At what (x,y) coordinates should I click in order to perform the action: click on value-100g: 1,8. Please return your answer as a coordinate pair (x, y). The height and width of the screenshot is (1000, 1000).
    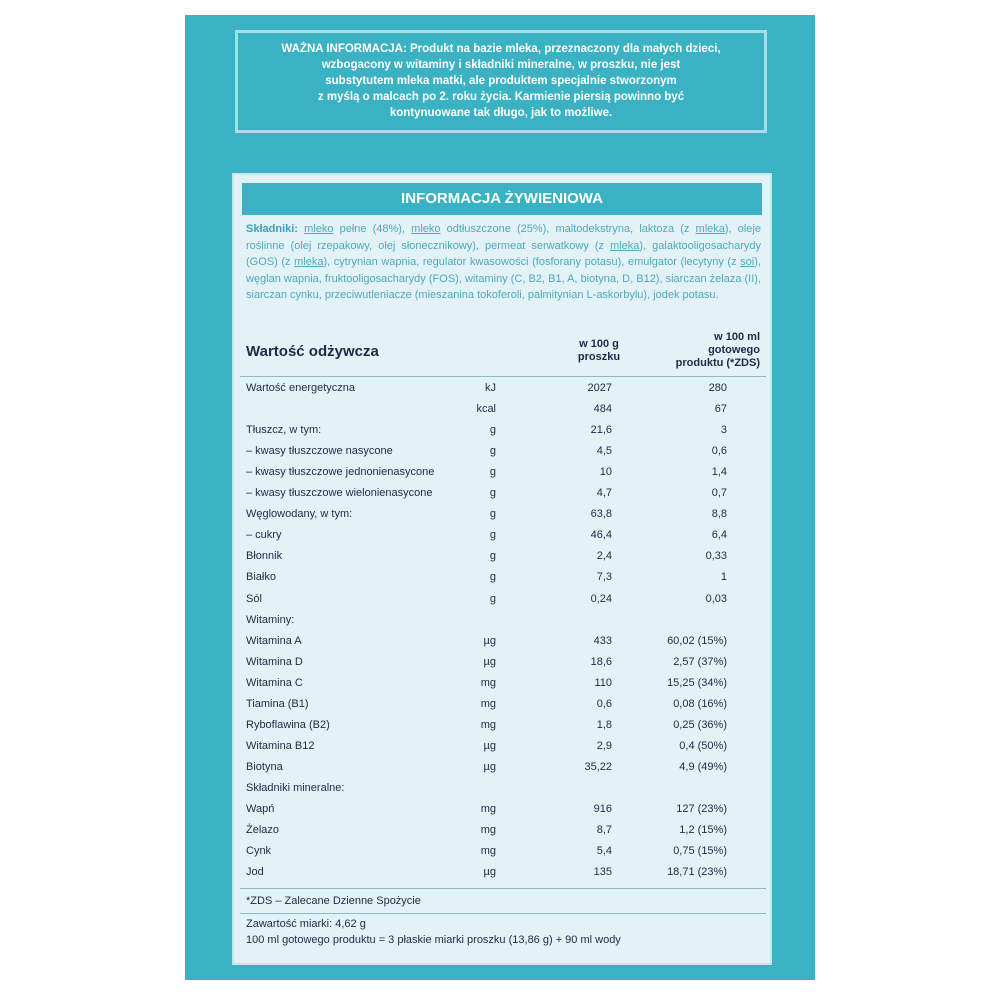
    Looking at the image, I should click on (604, 724).